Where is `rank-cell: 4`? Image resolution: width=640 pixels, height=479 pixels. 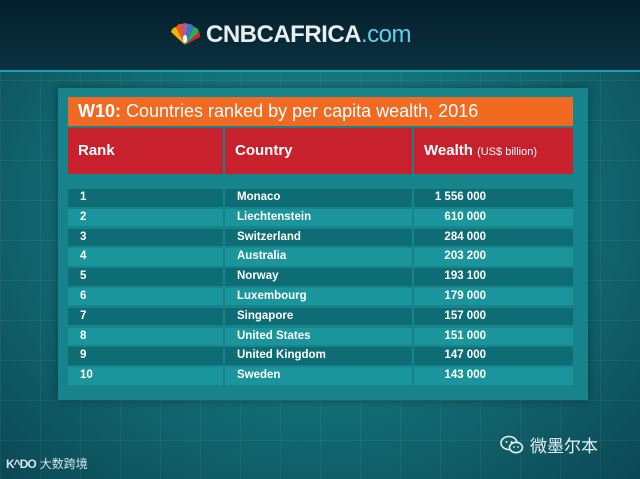 rank-cell: 4 is located at coordinates (145, 257).